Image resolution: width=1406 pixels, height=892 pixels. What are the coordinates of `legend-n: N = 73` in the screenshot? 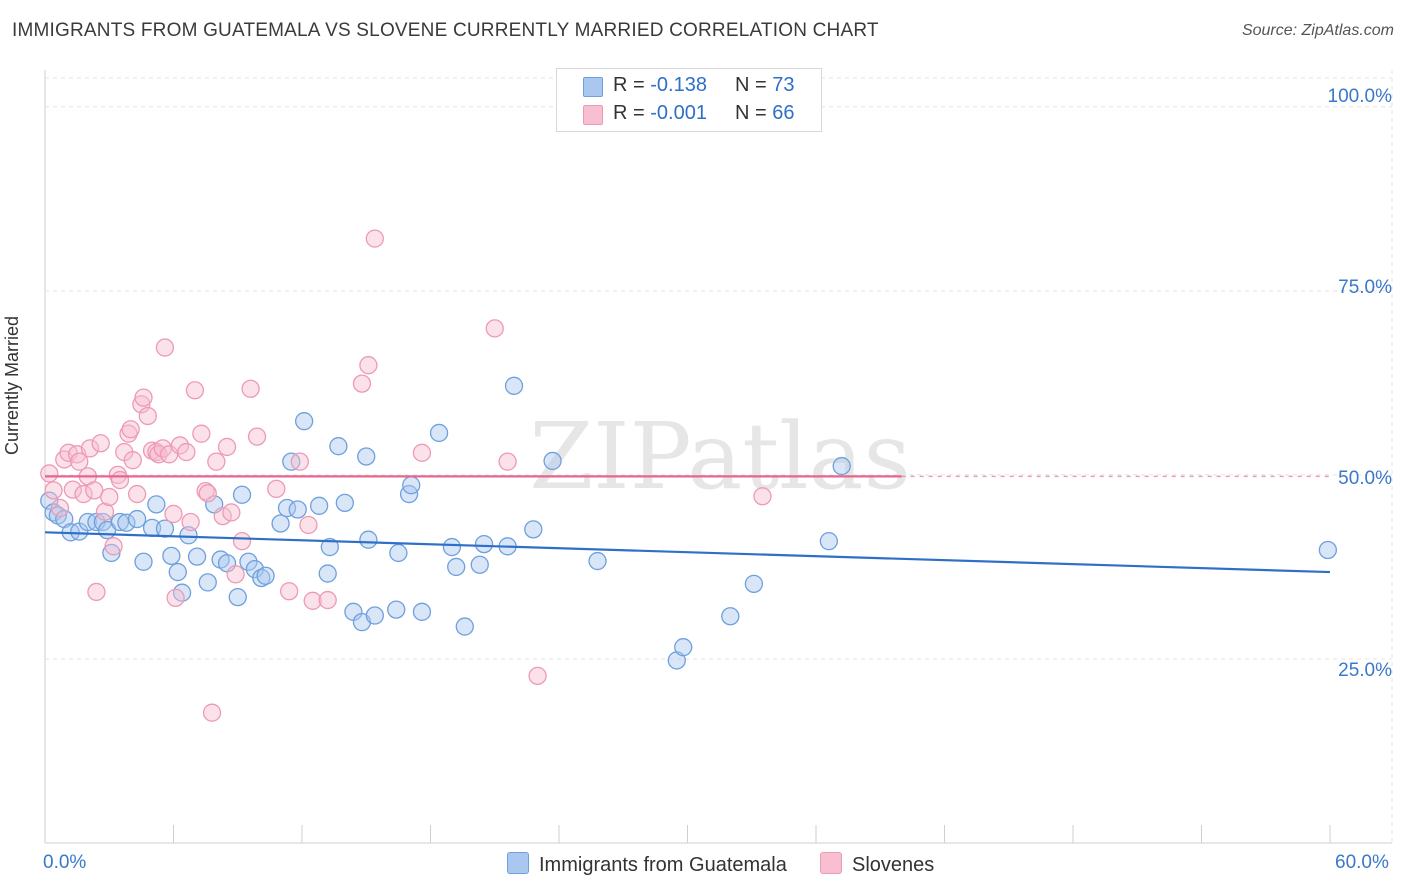 It's located at (765, 85).